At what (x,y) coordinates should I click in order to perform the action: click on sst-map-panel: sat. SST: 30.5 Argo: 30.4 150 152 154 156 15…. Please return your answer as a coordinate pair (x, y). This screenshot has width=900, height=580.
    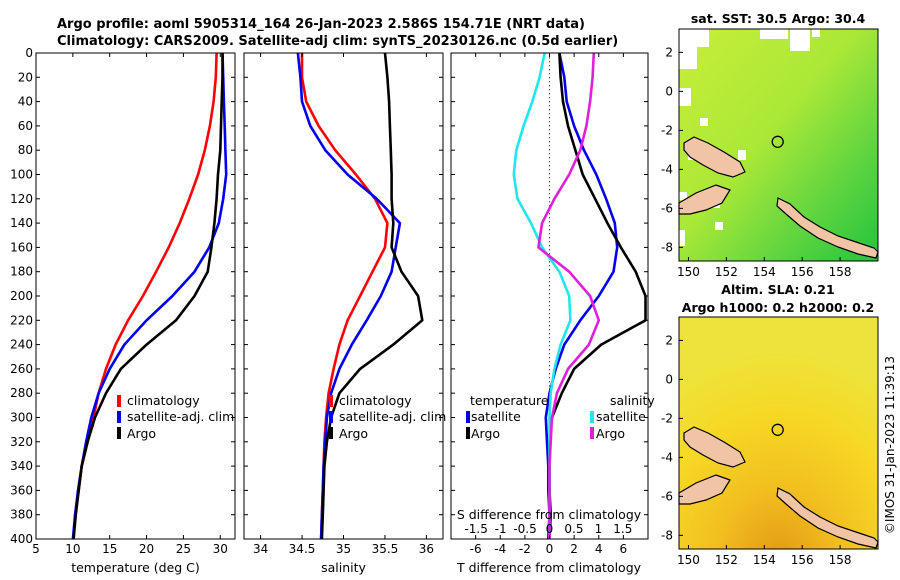
    Looking at the image, I should click on (770, 145).